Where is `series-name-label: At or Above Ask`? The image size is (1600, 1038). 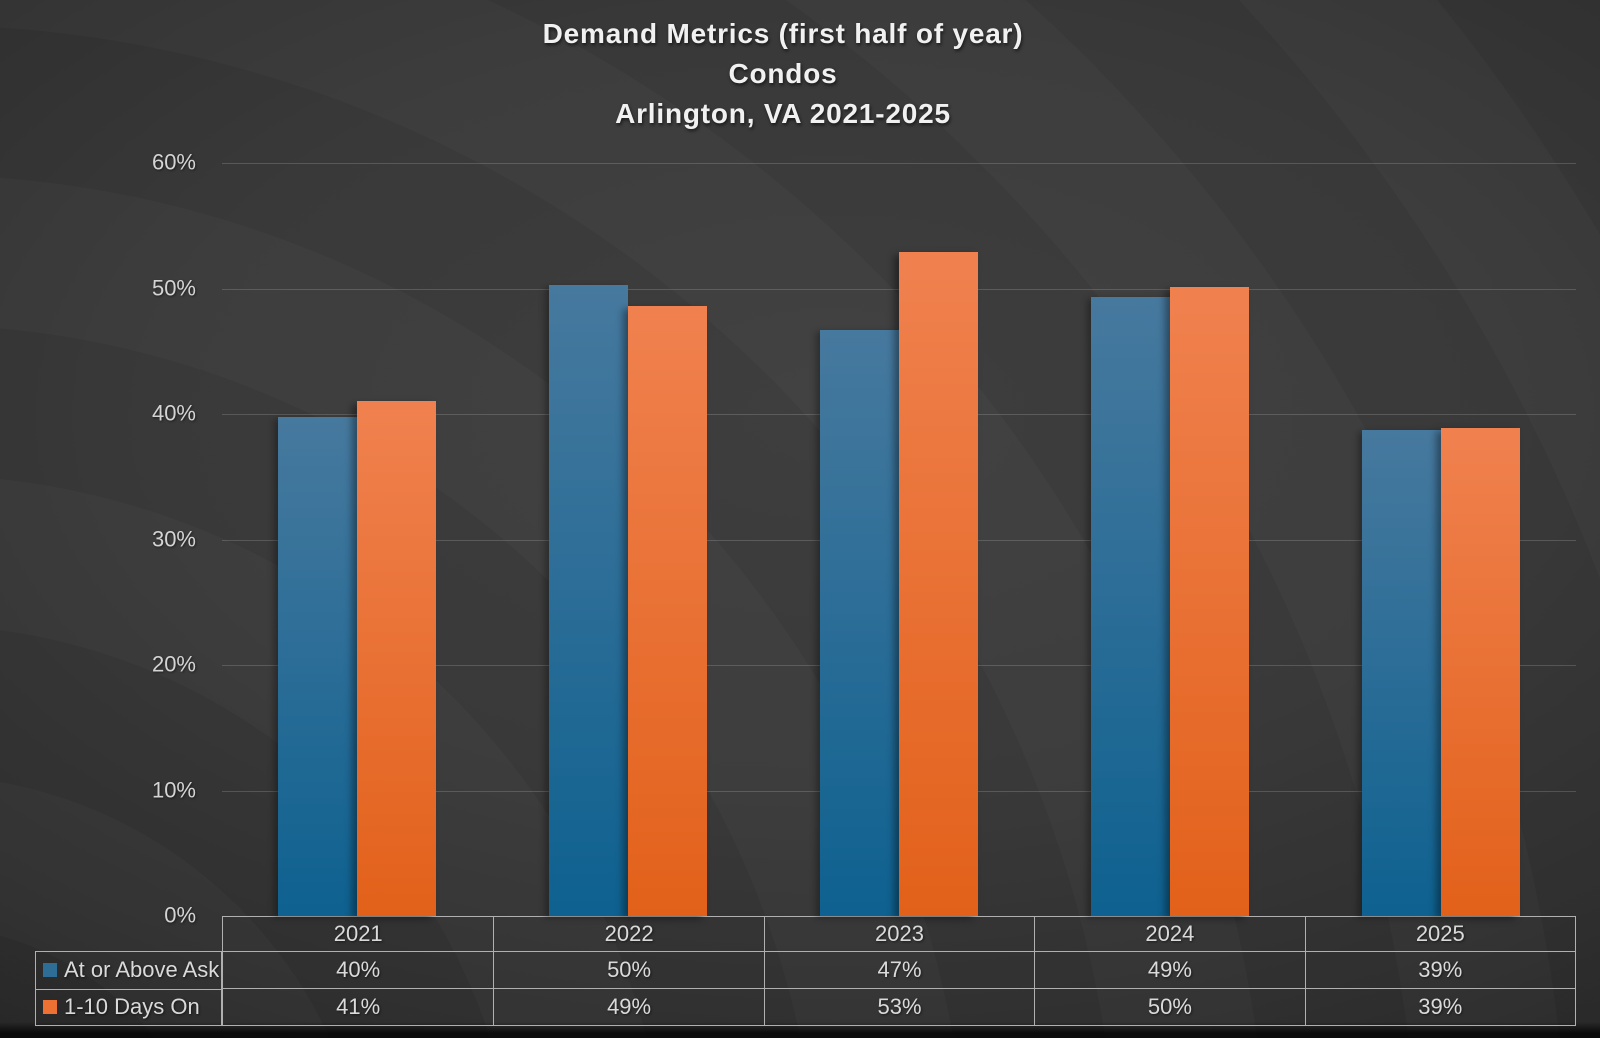
series-name-label: At or Above Ask is located at coordinates (142, 970).